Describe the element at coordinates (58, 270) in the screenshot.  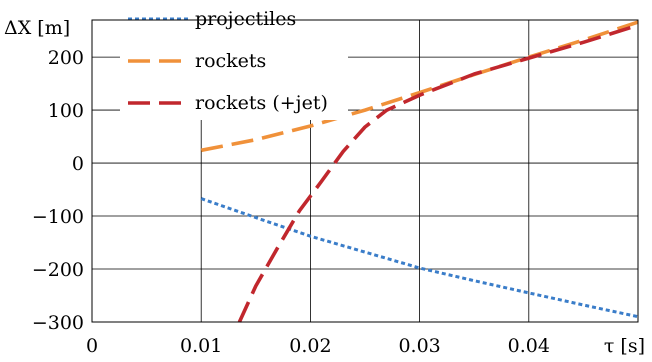
I see `y-tick-label-1: −200` at that location.